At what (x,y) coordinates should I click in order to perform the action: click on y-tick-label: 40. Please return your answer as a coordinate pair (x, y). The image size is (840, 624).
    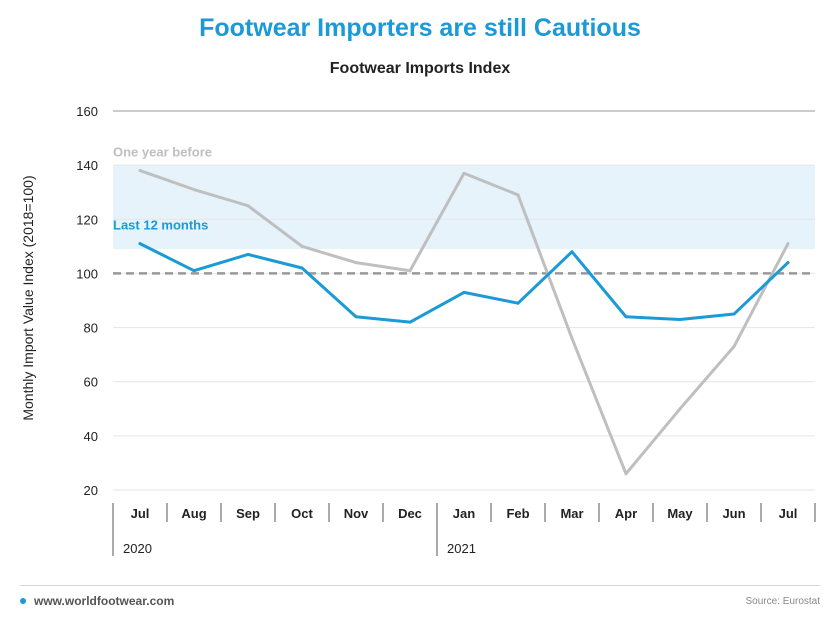
    Looking at the image, I should click on (91, 436).